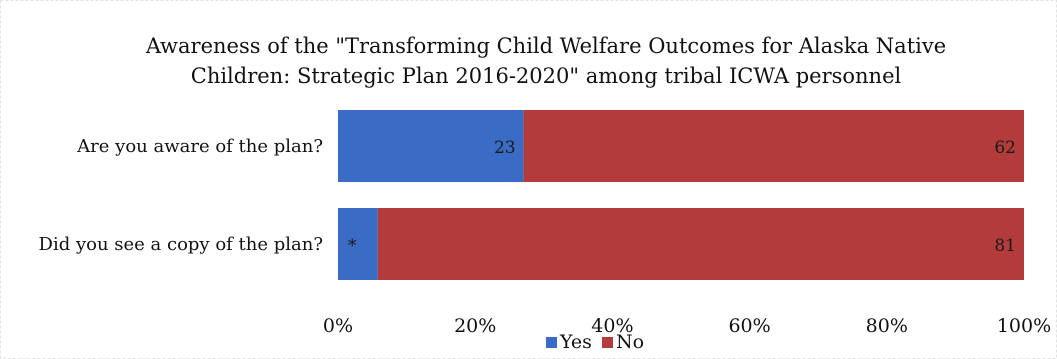 This screenshot has width=1057, height=359. What do you see at coordinates (181, 244) in the screenshot?
I see `category-label-1: Did you see a copy of the plan?` at bounding box center [181, 244].